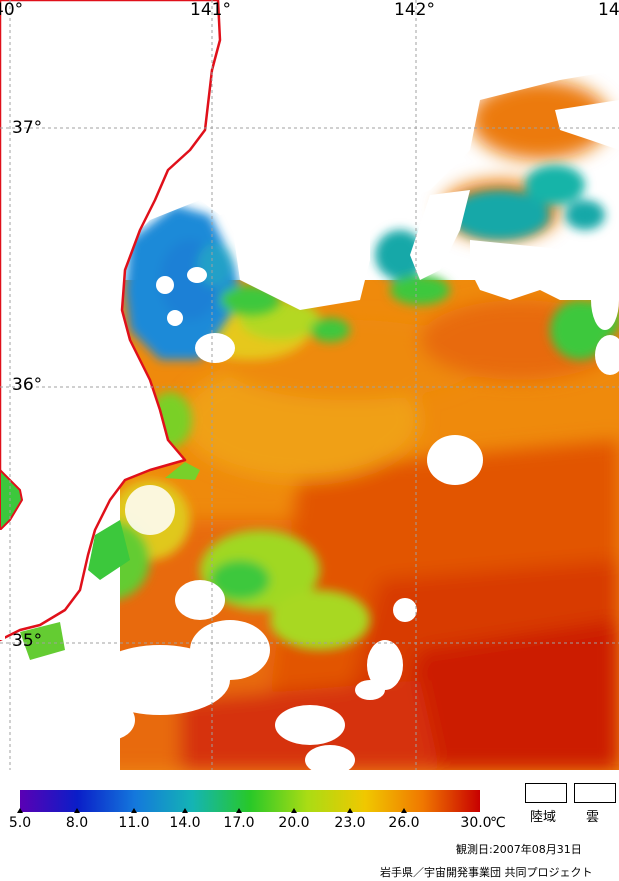  What do you see at coordinates (546, 793) in the screenshot?
I see `land-legend-swatch` at bounding box center [546, 793].